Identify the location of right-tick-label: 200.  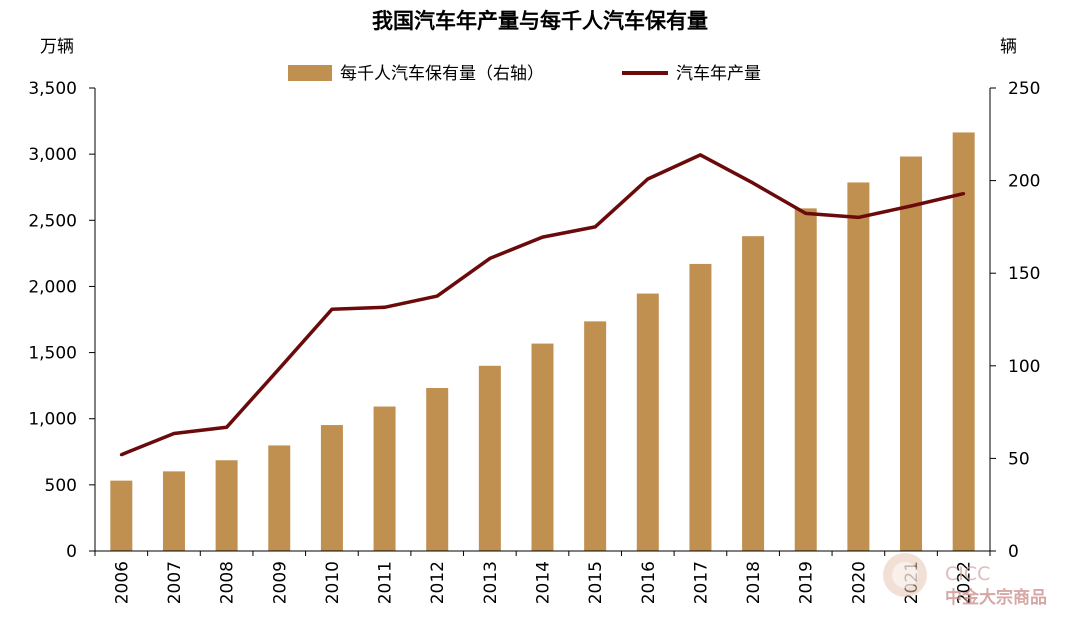
(1024, 182).